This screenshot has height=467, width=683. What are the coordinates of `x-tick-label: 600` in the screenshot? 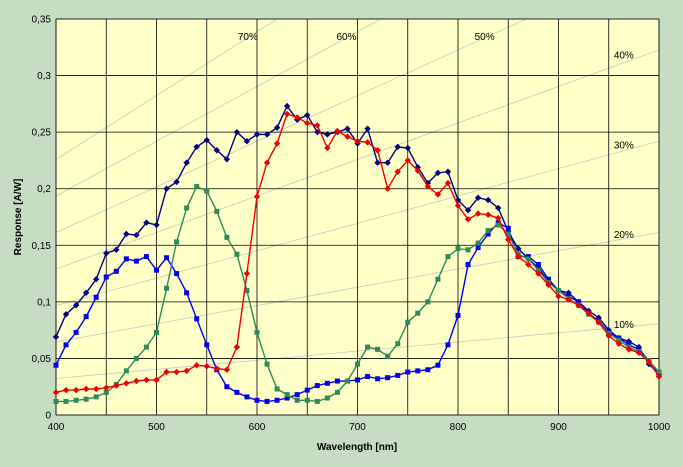 It's located at (257, 427).